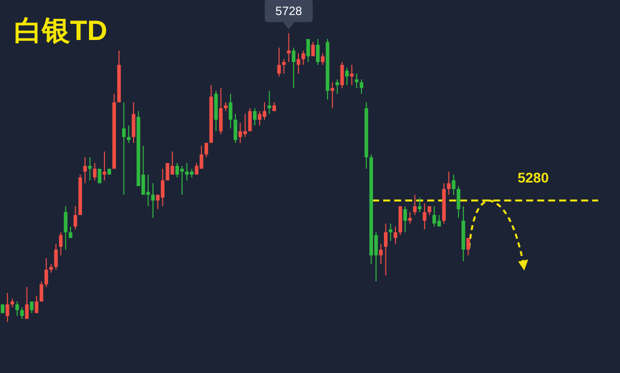 Image resolution: width=620 pixels, height=373 pixels. I want to click on text: 5280, so click(533, 178).